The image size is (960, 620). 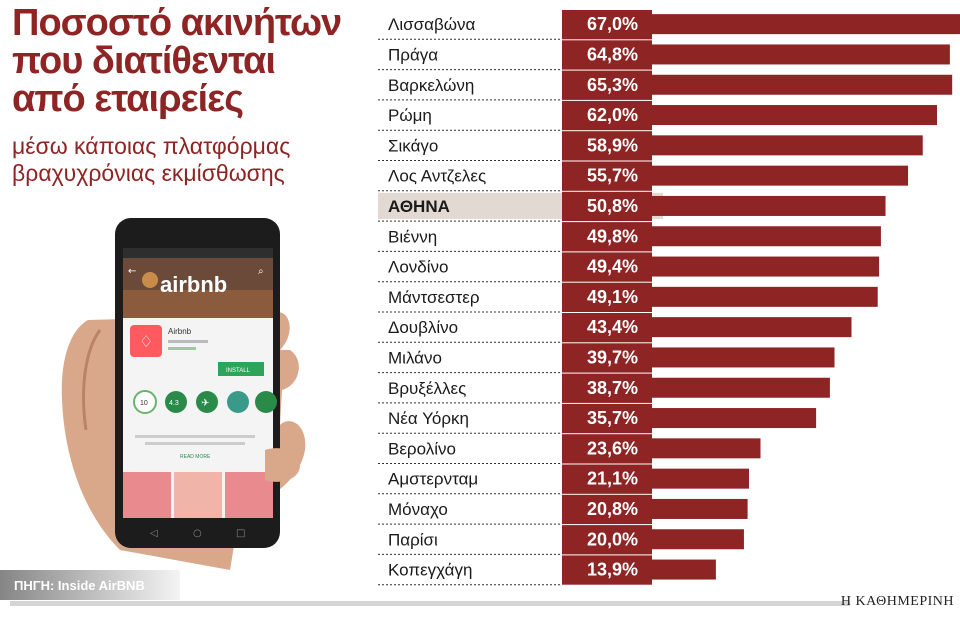 What do you see at coordinates (428, 418) in the screenshot?
I see `category-label: Νέα Υόρκη` at bounding box center [428, 418].